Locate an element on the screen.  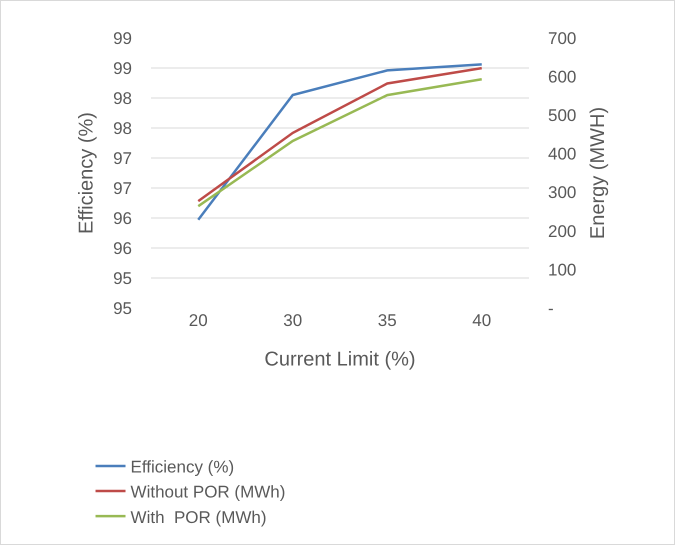
x-tick-label: 40 is located at coordinates (482, 320).